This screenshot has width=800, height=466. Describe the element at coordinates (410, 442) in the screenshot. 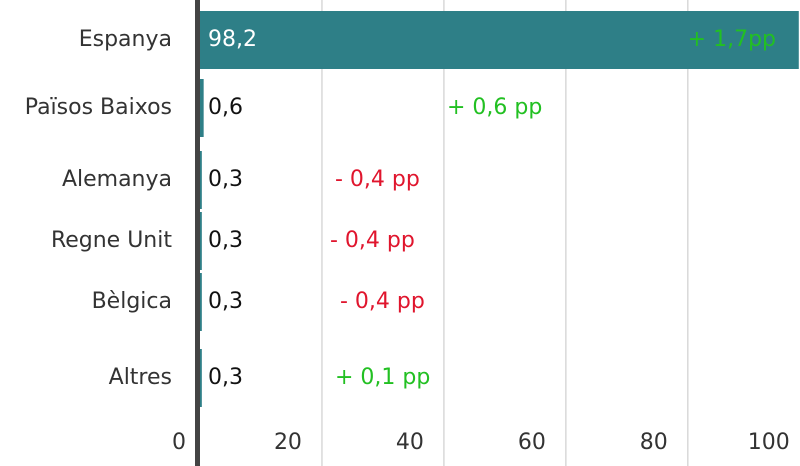

I see `x-tick-label: 40` at that location.